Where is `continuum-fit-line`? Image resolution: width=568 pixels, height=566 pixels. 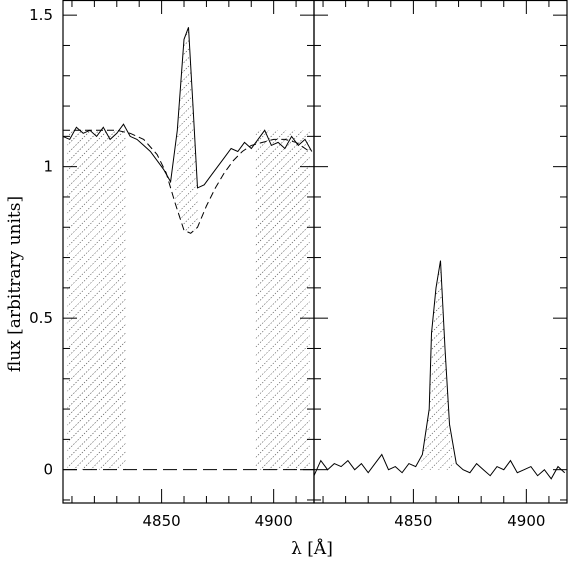
continuum-fit-line is located at coordinates (186, 181).